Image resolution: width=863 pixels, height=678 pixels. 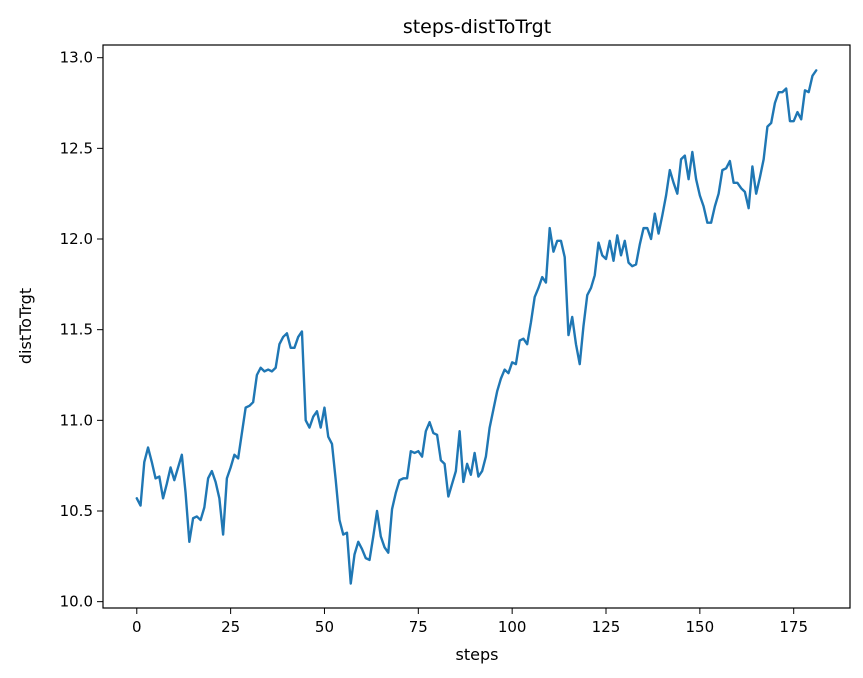 I want to click on x-tick-label: 25, so click(x=230, y=627).